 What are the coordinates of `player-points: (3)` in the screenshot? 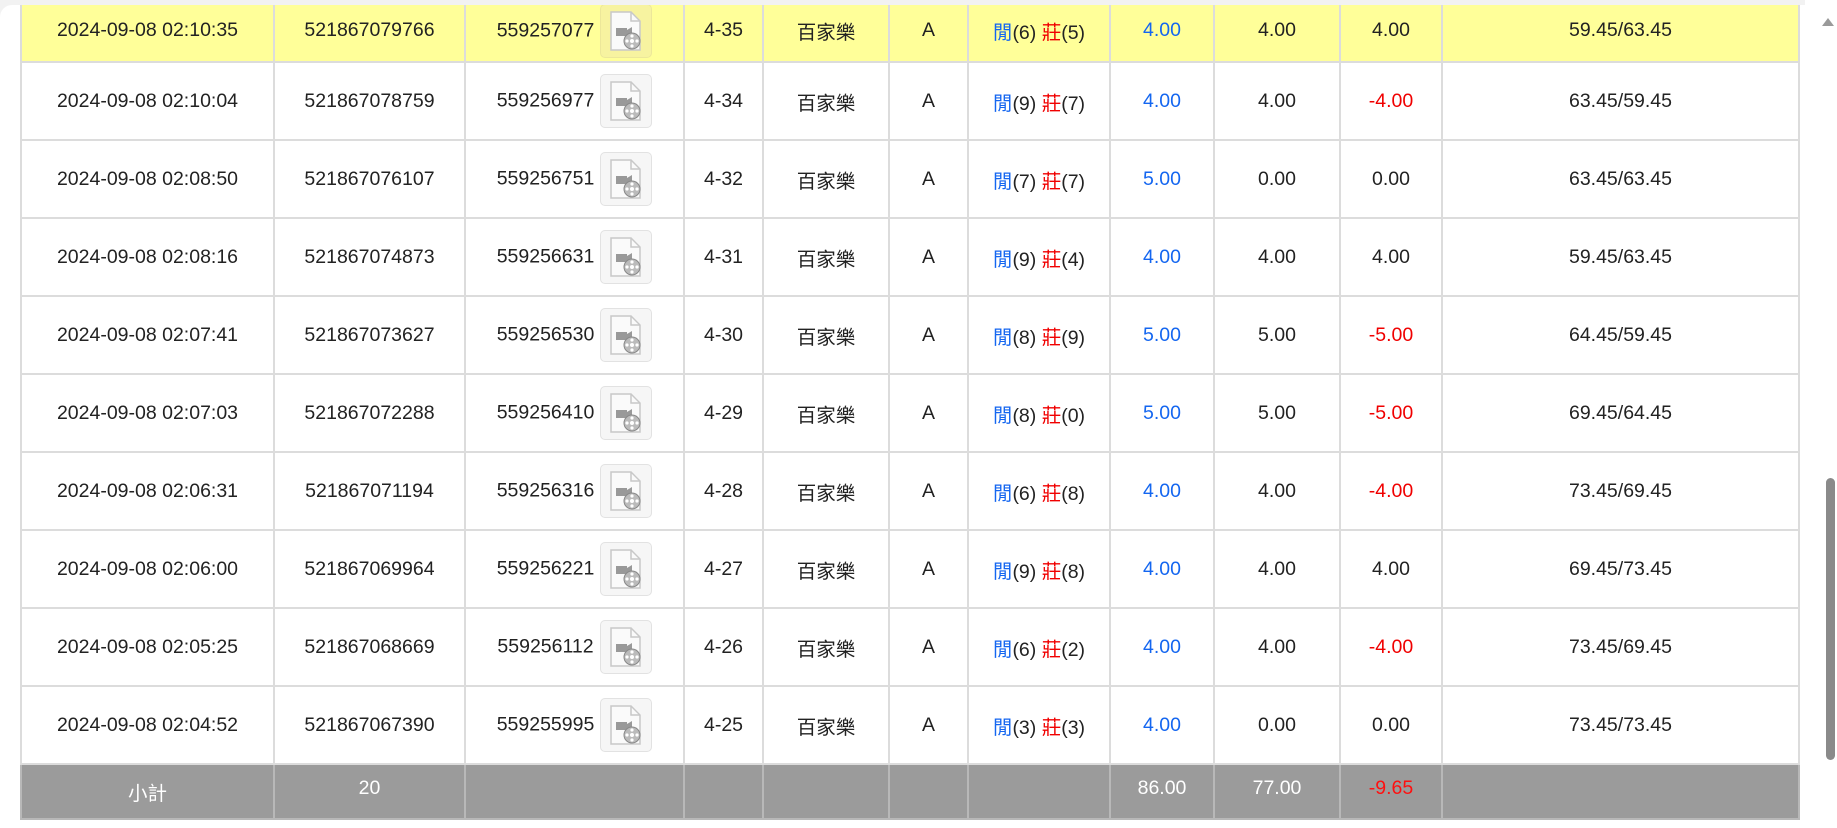 It's located at (1024, 727).